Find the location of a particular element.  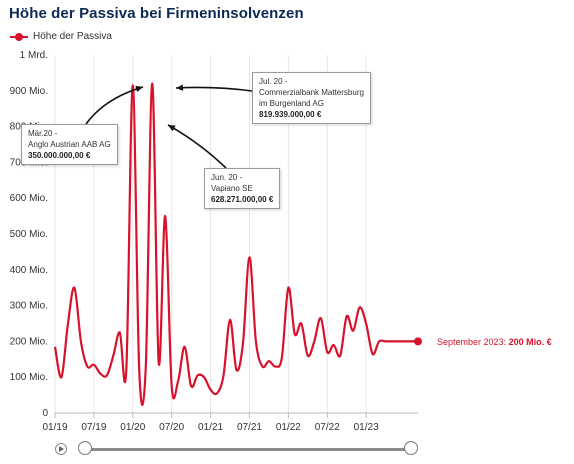

annotation-arrows is located at coordinates (169, 126).